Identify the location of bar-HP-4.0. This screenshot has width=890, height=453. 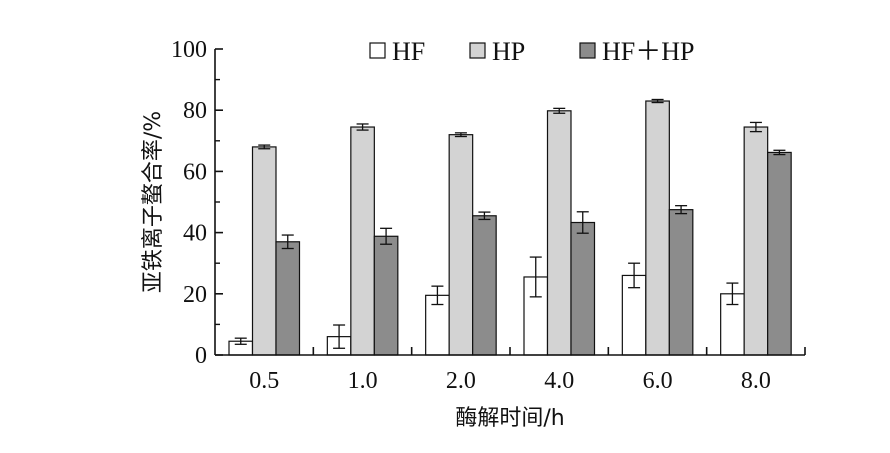
(559, 233).